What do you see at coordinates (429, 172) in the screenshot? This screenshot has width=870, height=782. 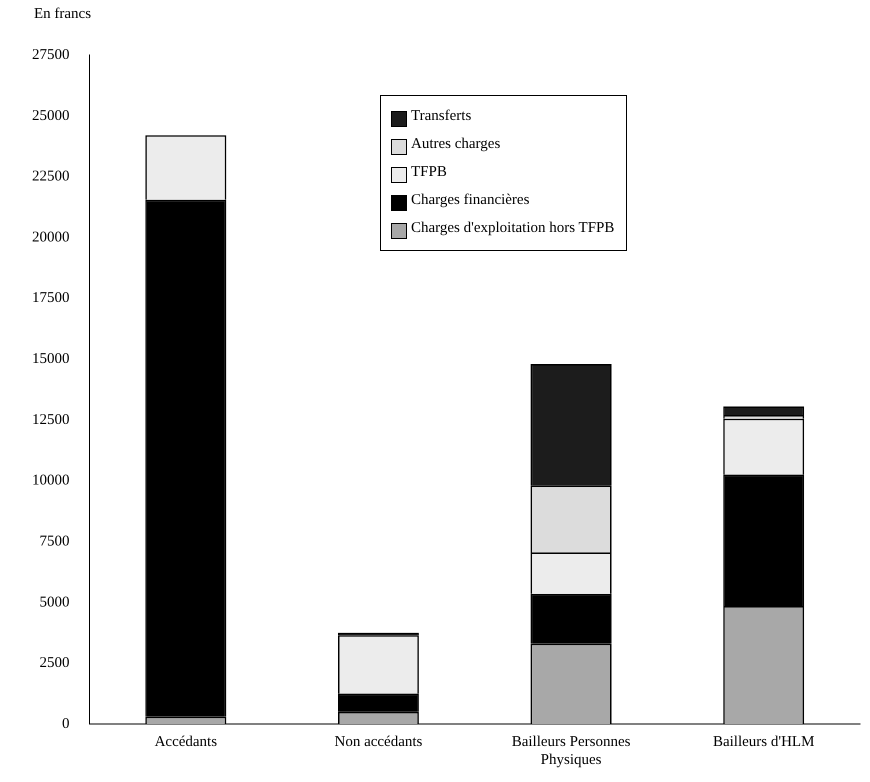 I see `legend-label: TFPB` at bounding box center [429, 172].